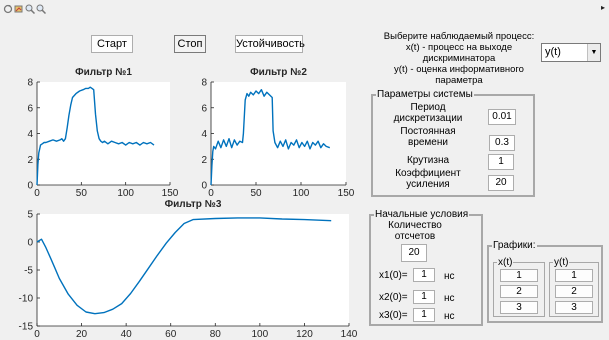 Image resolution: width=609 pixels, height=340 pixels. I want to click on y-graph-button-1: 1, so click(574, 275).